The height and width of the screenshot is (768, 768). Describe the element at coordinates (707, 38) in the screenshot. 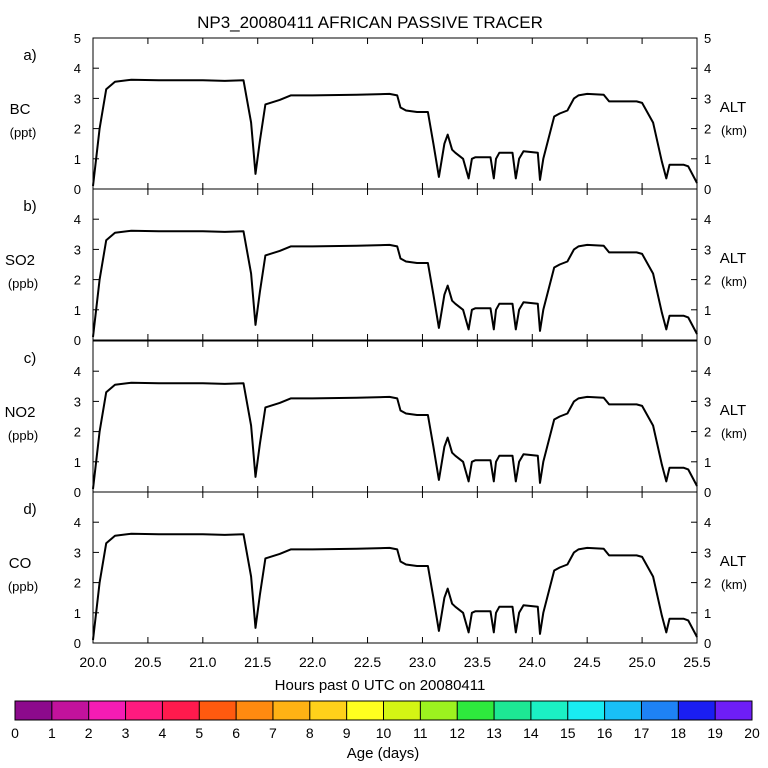

I see `y-tick-label-right: 5` at that location.